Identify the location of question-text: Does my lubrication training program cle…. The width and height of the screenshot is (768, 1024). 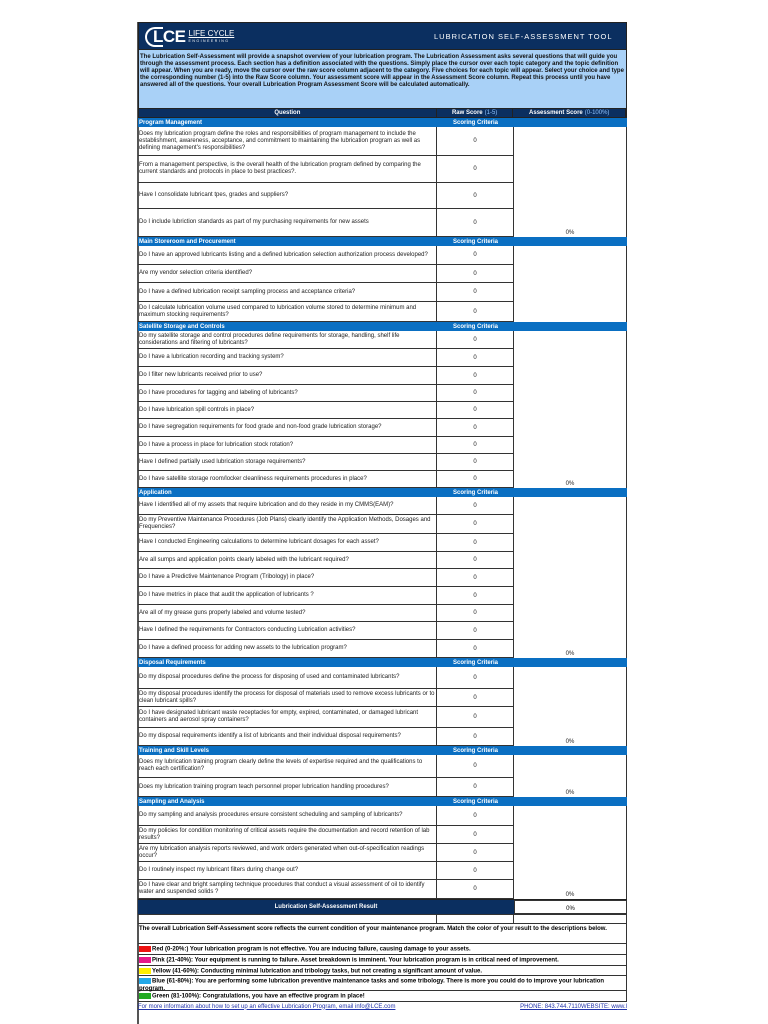
(287, 766).